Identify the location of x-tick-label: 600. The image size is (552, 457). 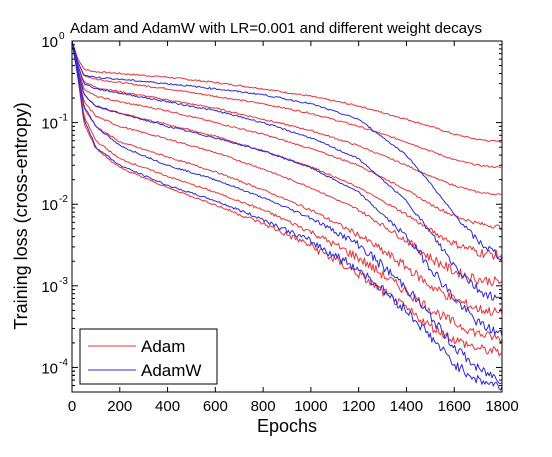
(215, 406).